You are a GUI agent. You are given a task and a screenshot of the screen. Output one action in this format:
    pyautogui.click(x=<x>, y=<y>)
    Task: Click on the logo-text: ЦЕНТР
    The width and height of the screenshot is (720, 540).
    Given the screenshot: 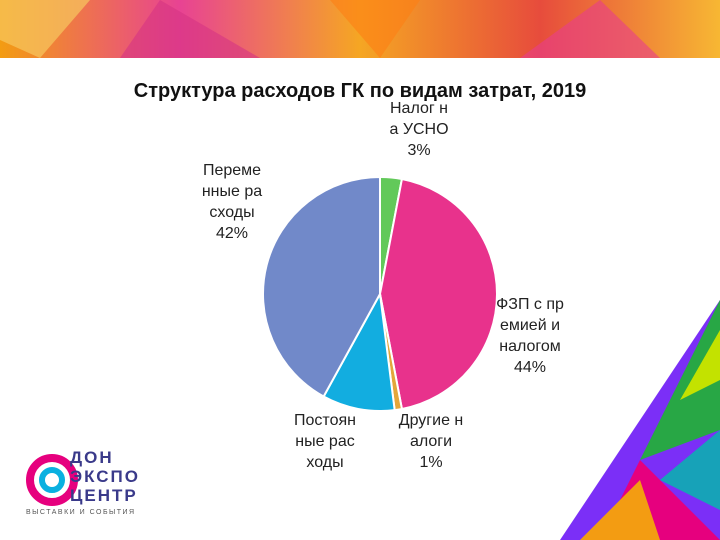 What is the action you would take?
    pyautogui.click(x=104, y=495)
    